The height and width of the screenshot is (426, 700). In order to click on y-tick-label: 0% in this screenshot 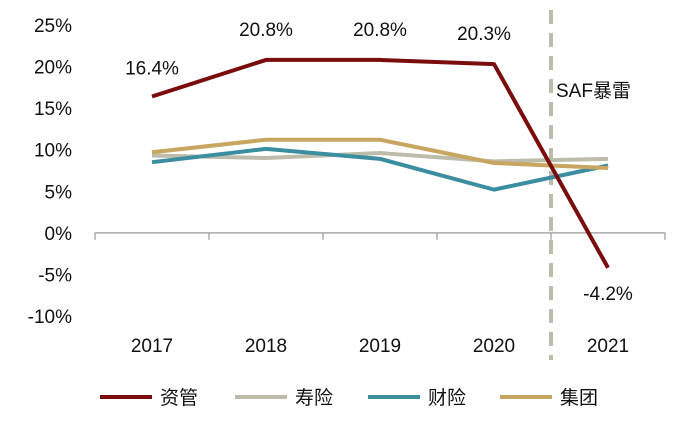, I will do `click(59, 234)`.